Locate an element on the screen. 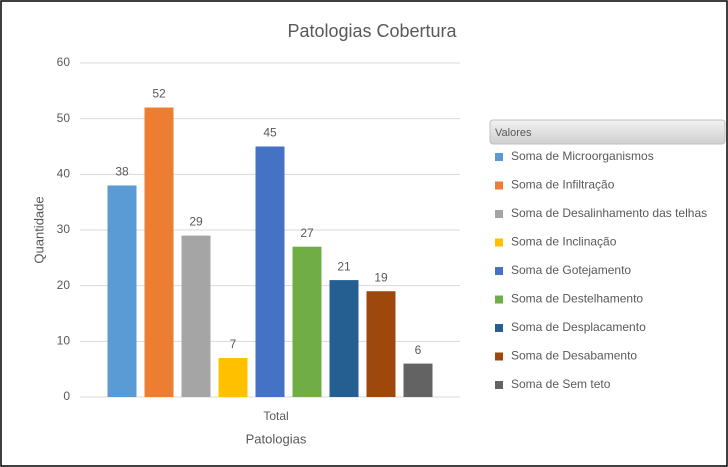  legend-label: Soma de Infiltração is located at coordinates (563, 185).